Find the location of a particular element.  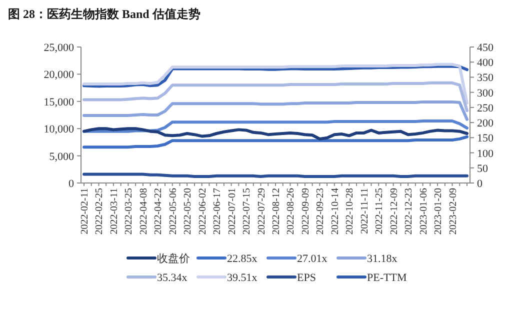

y2-tick-label: 150 is located at coordinates (485, 138).